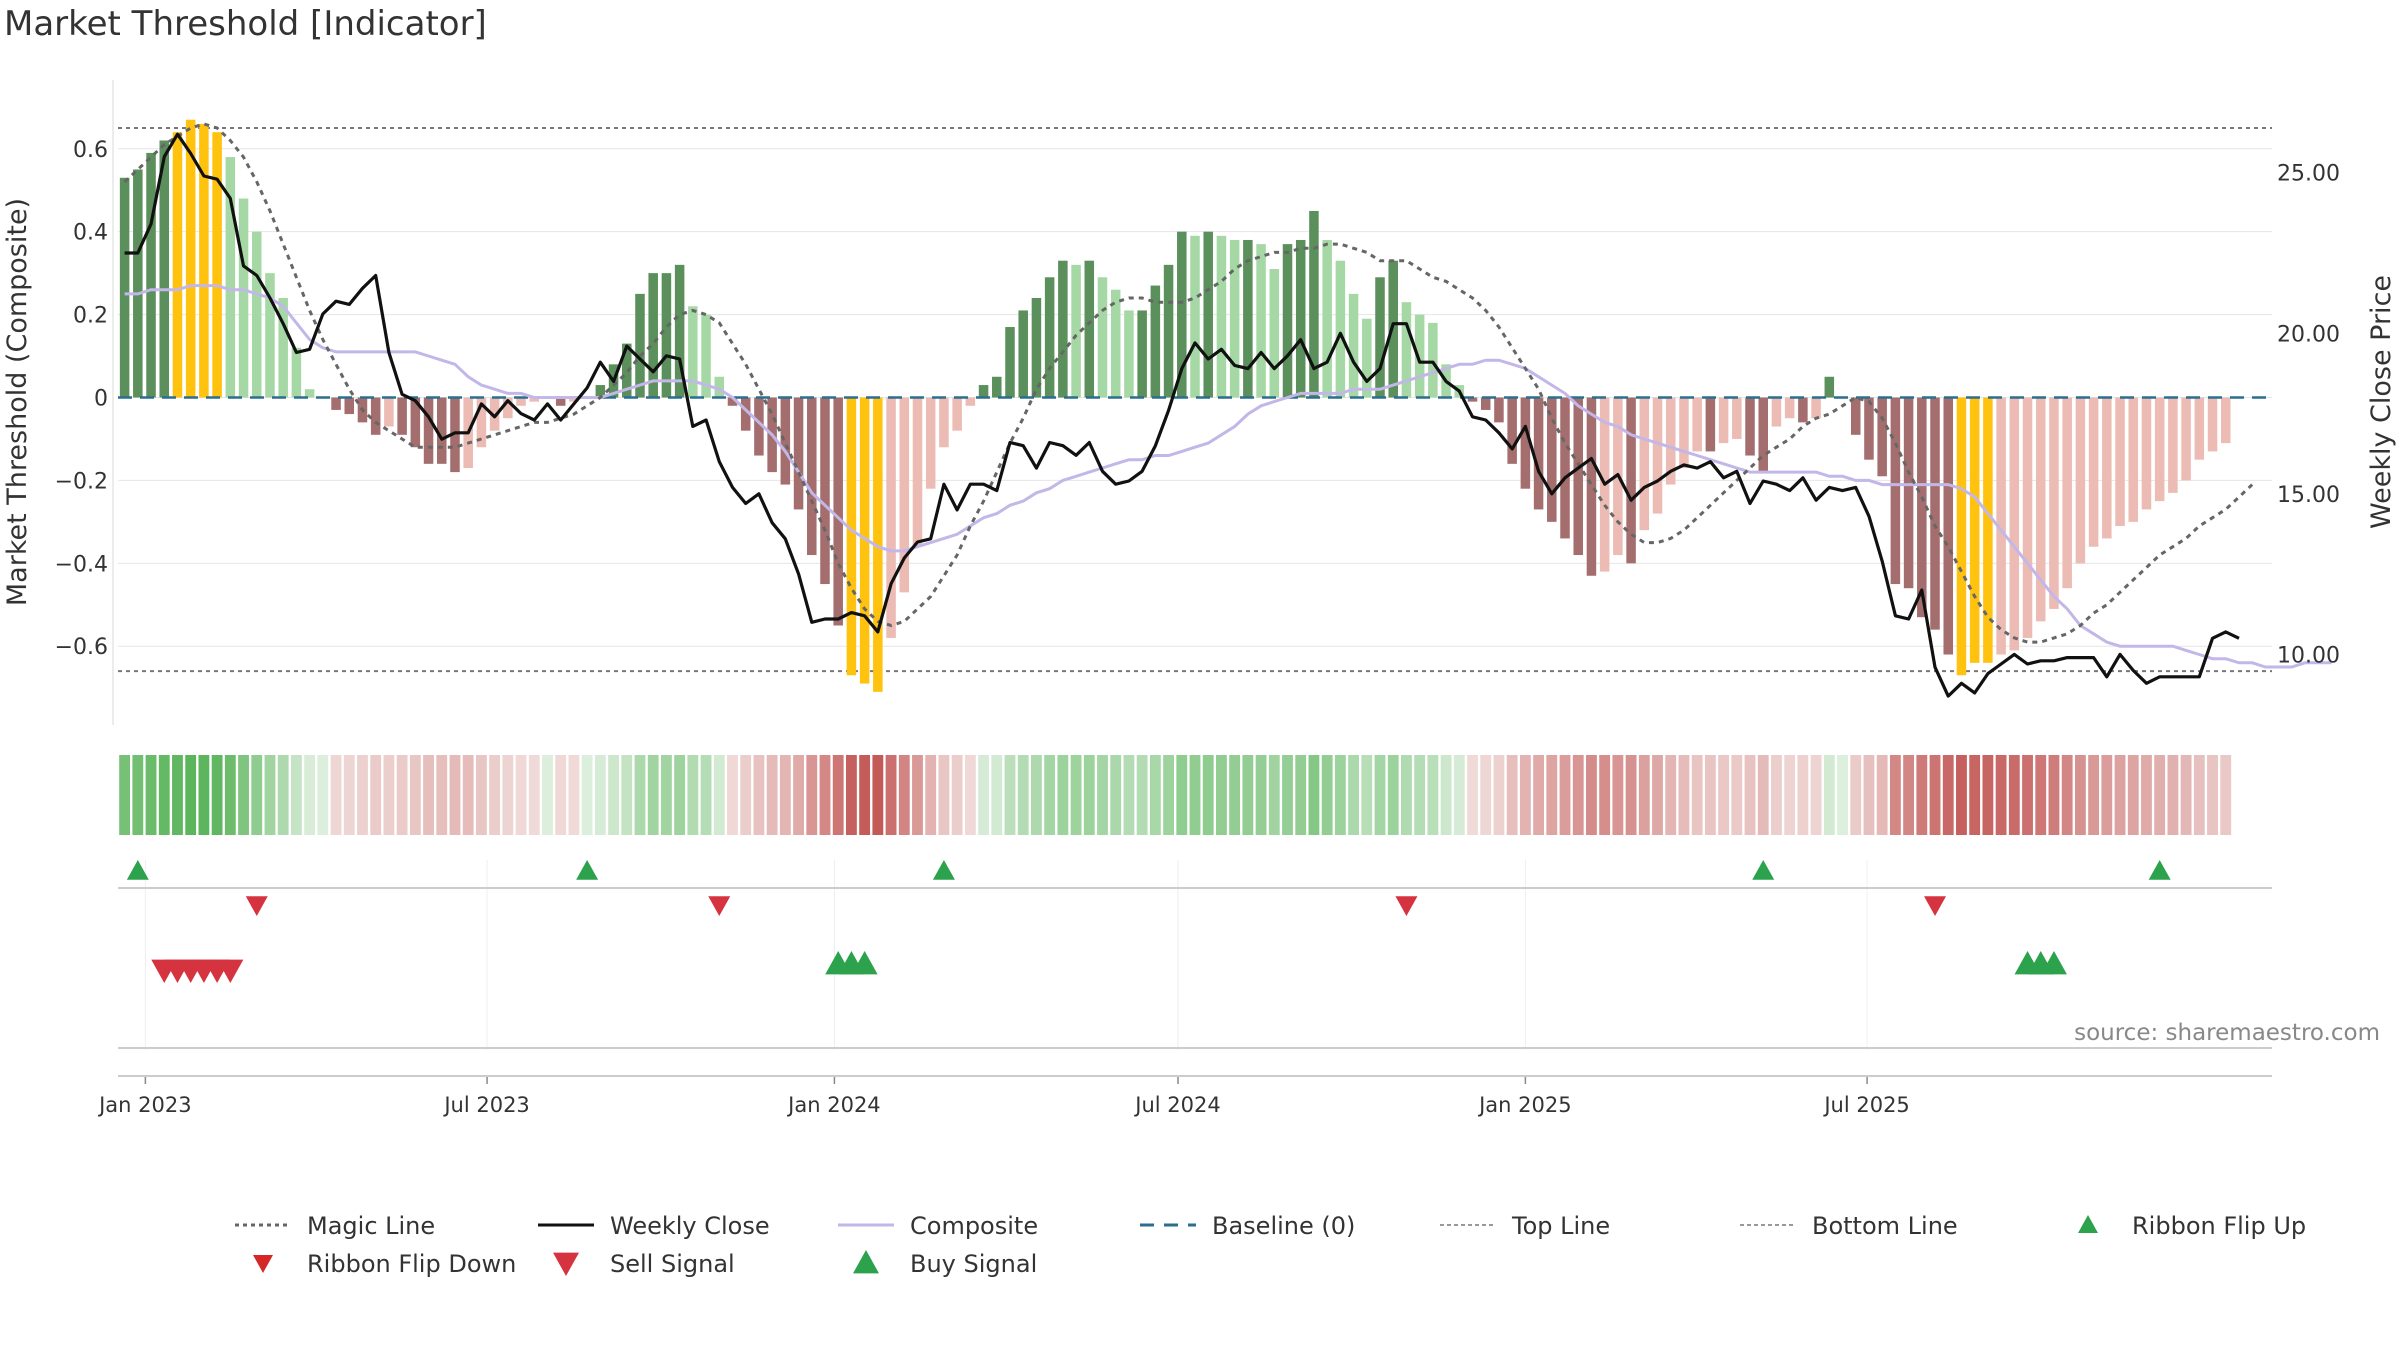 The height and width of the screenshot is (1350, 2400). Describe the element at coordinates (144, 1105) in the screenshot. I see `x-tick-label: Jan 2023` at that location.